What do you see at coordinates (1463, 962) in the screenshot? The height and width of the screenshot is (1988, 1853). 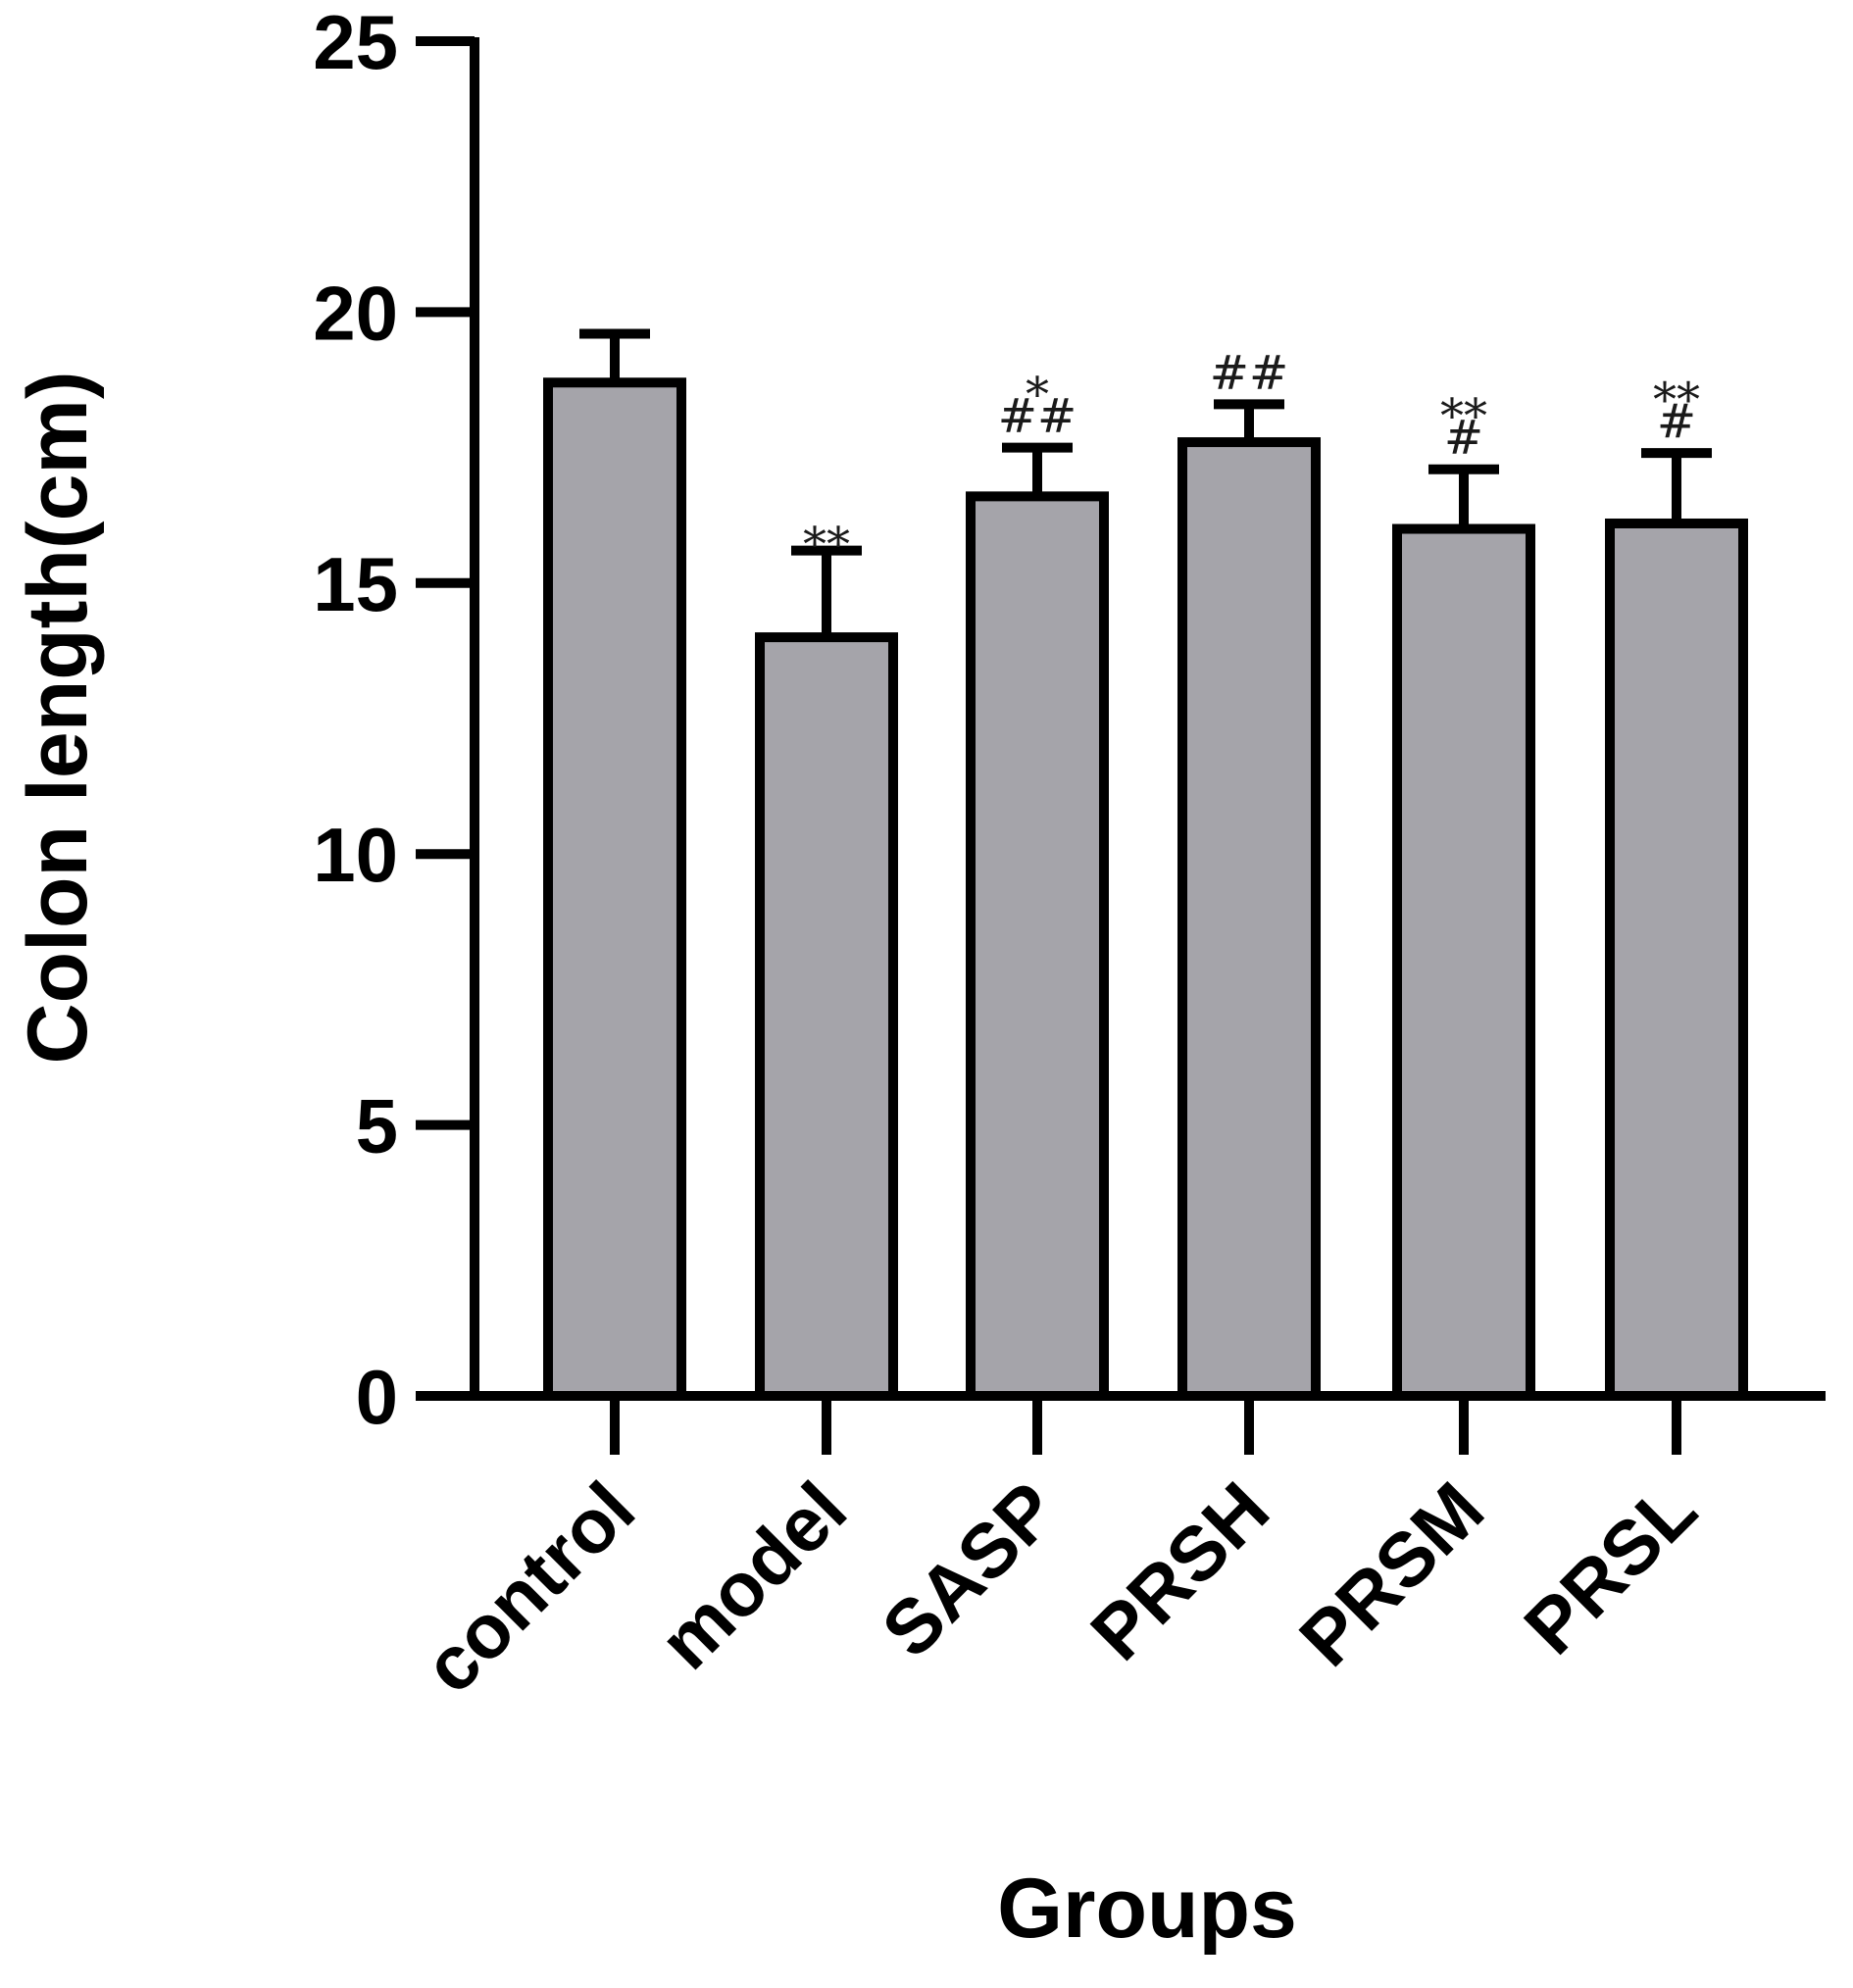 I see `bar-prsm` at bounding box center [1463, 962].